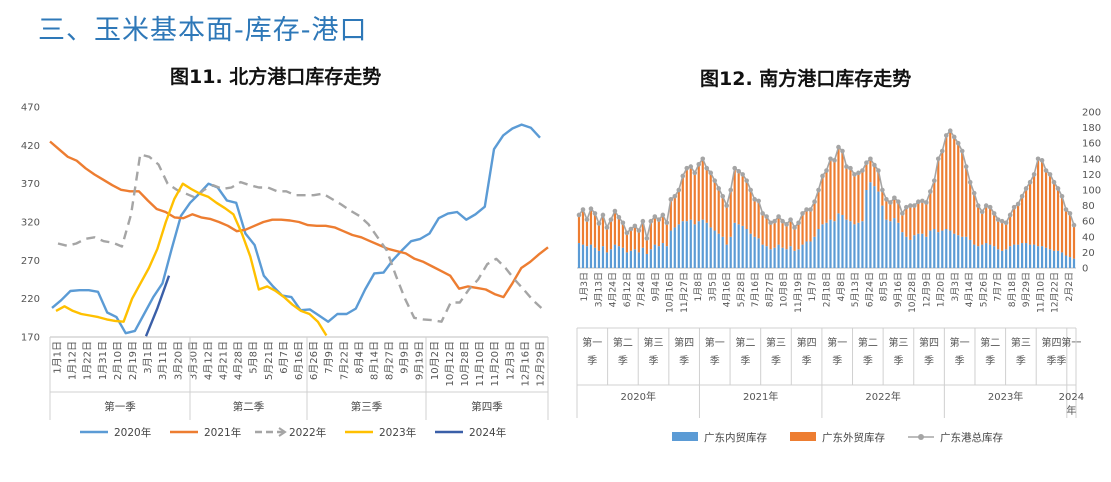  Describe the element at coordinates (806, 79) in the screenshot. I see `chart-title-south: 图12. 南方港口库存走势` at that location.